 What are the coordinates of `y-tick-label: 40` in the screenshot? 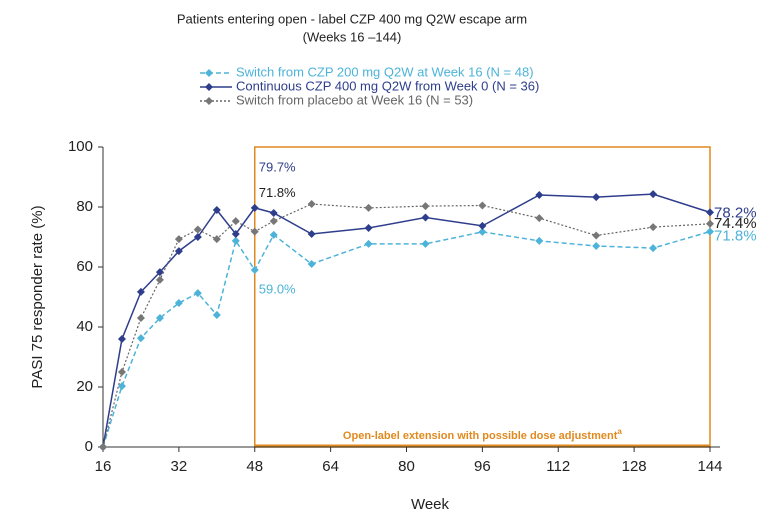 It's located at (84, 326).